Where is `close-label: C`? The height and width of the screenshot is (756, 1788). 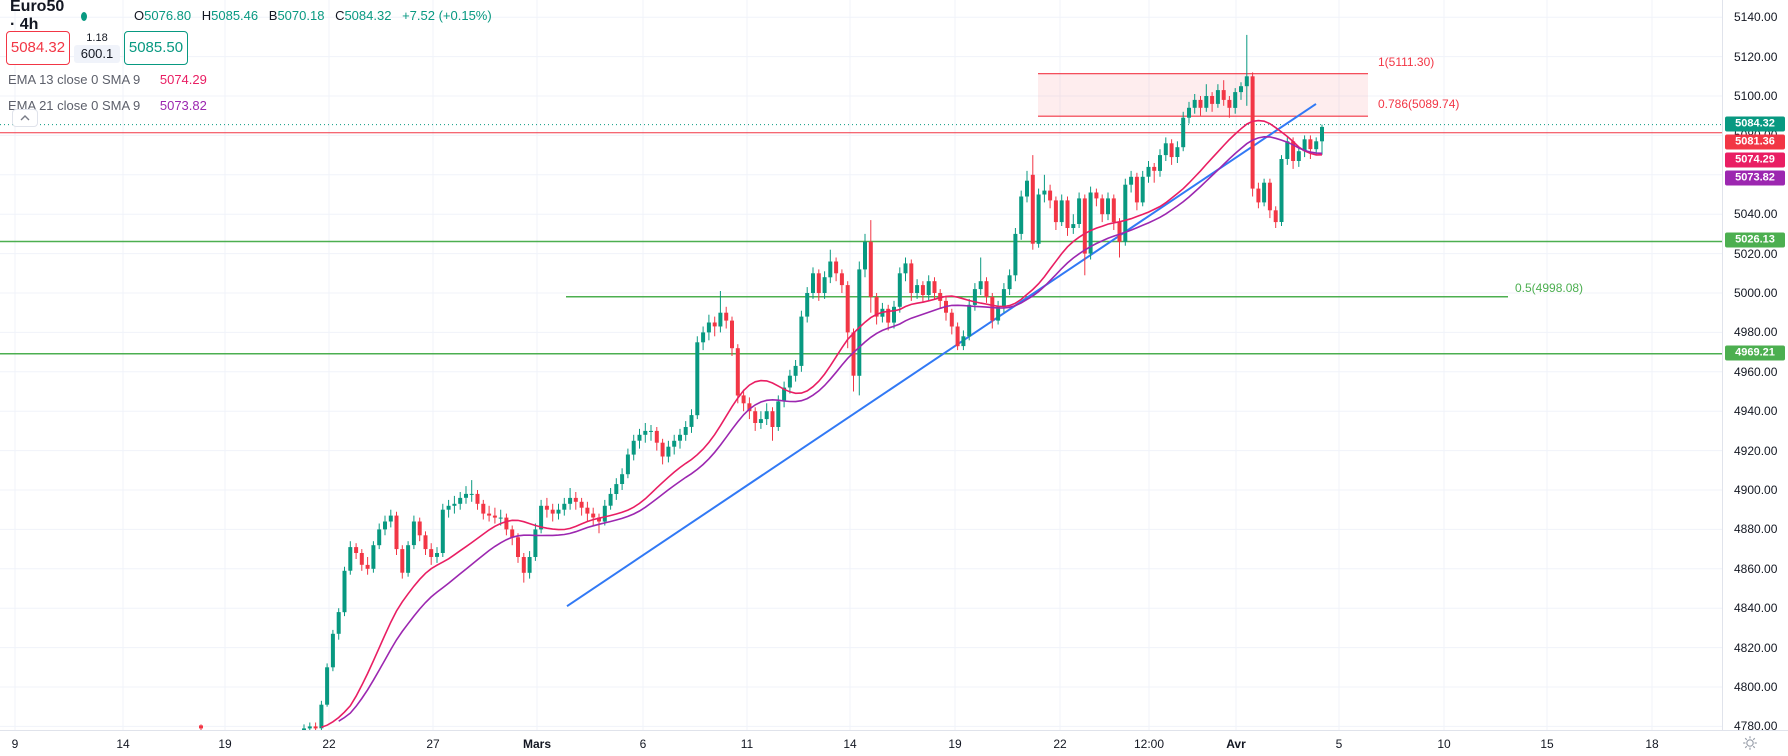 close-label: C is located at coordinates (340, 15).